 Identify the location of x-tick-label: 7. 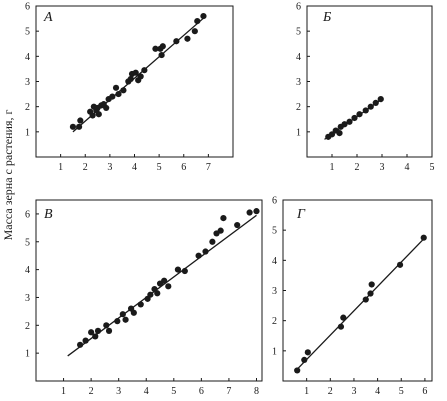
(208, 167).